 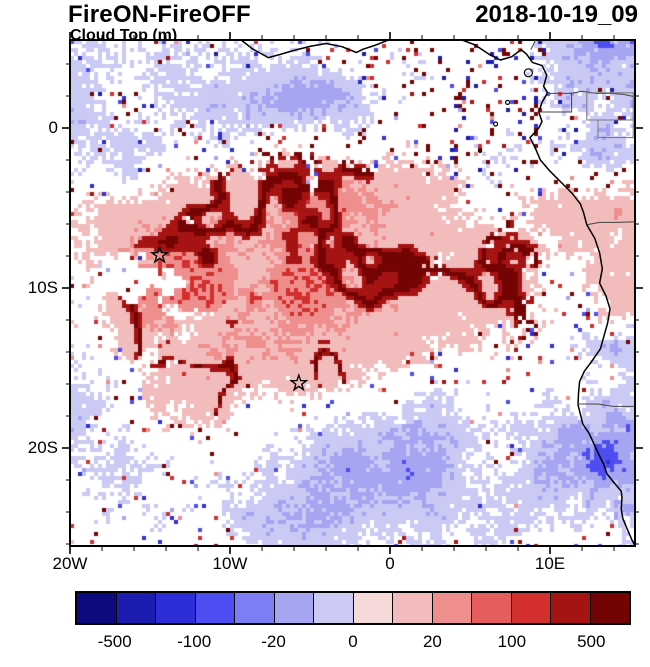 I want to click on plot-date: 2018-10-19_09, so click(x=556, y=14).